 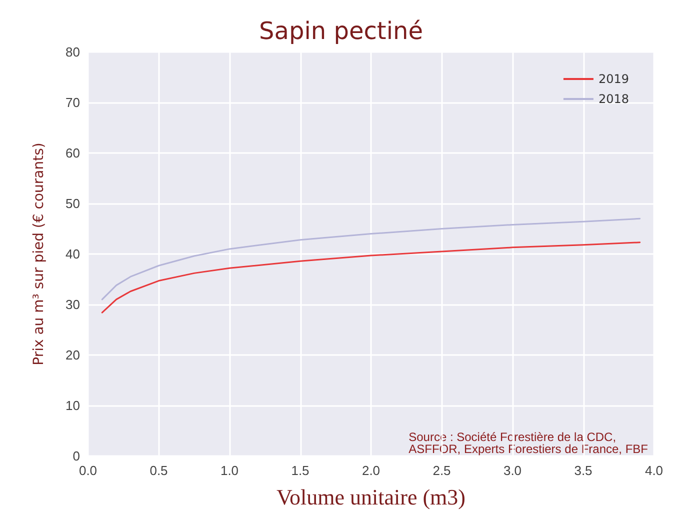 I want to click on y-tick-label: 40, so click(x=73, y=254).